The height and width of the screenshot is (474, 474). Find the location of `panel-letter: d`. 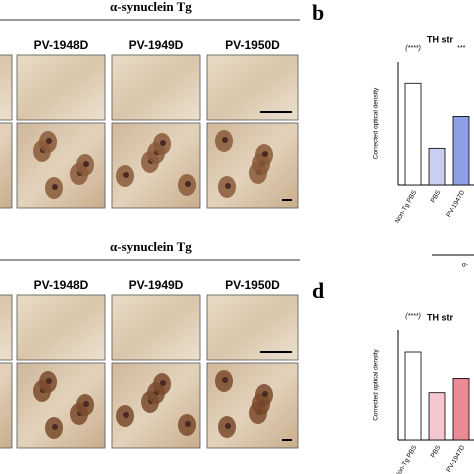

panel-letter: d is located at coordinates (318, 290).